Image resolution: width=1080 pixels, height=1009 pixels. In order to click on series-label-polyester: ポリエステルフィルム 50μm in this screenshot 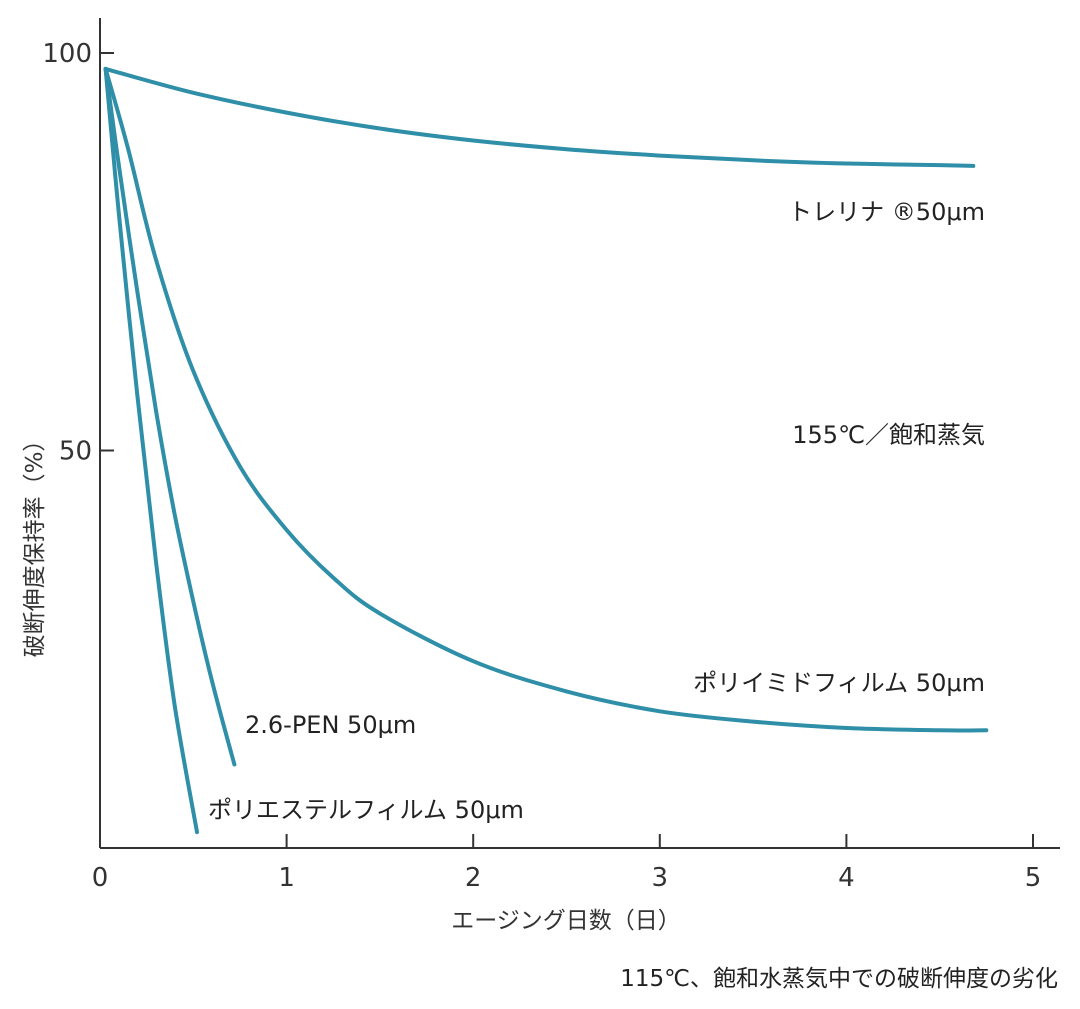, I will do `click(366, 810)`.